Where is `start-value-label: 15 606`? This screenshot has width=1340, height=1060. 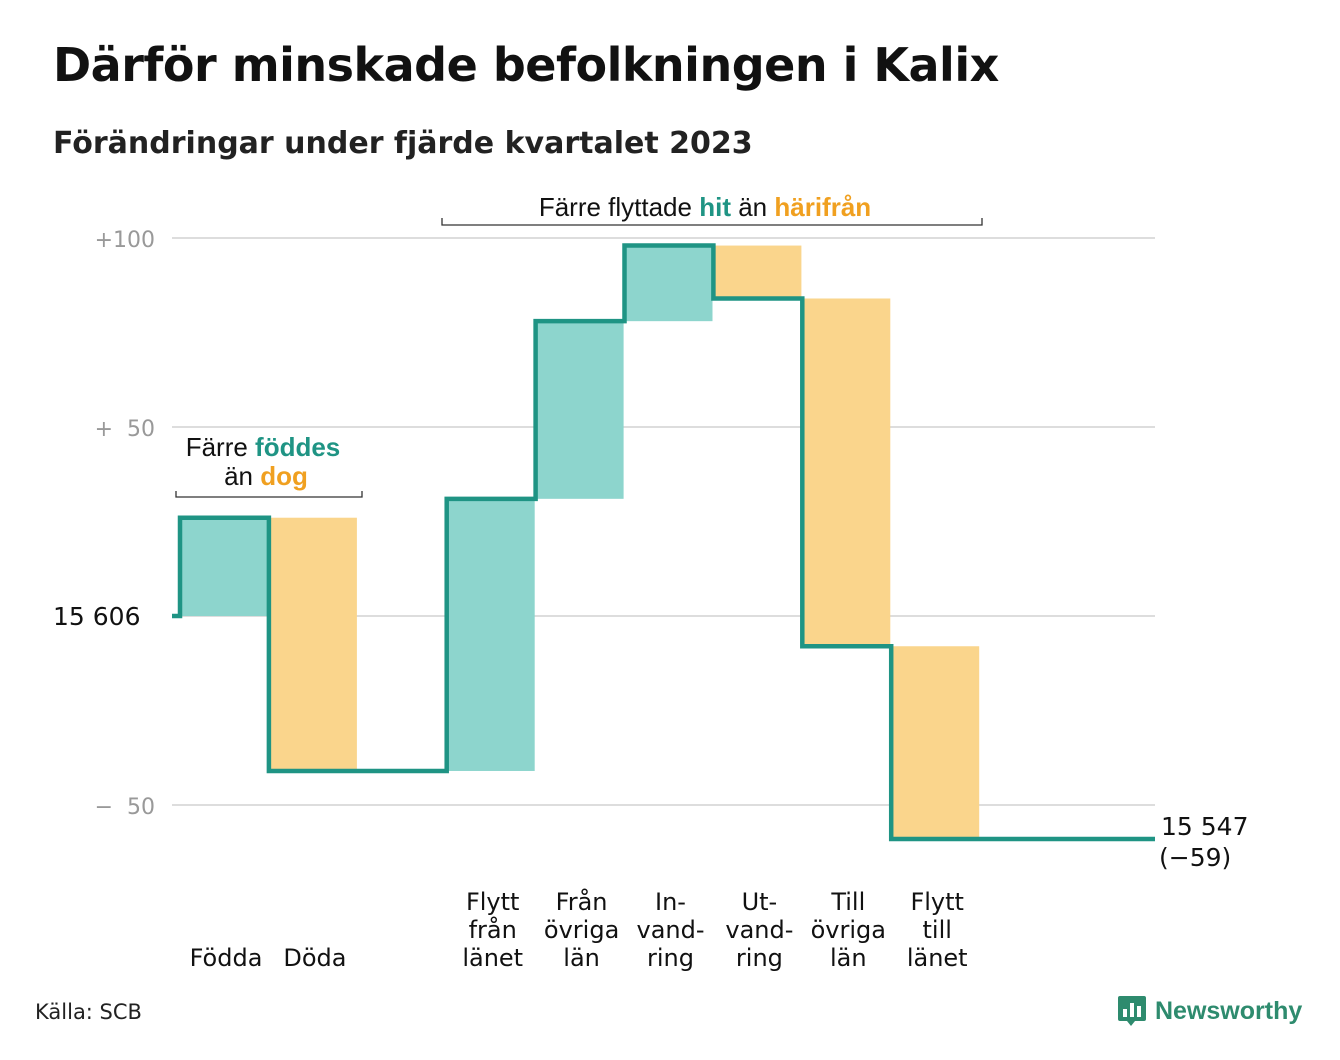 start-value-label: 15 606 is located at coordinates (96, 616).